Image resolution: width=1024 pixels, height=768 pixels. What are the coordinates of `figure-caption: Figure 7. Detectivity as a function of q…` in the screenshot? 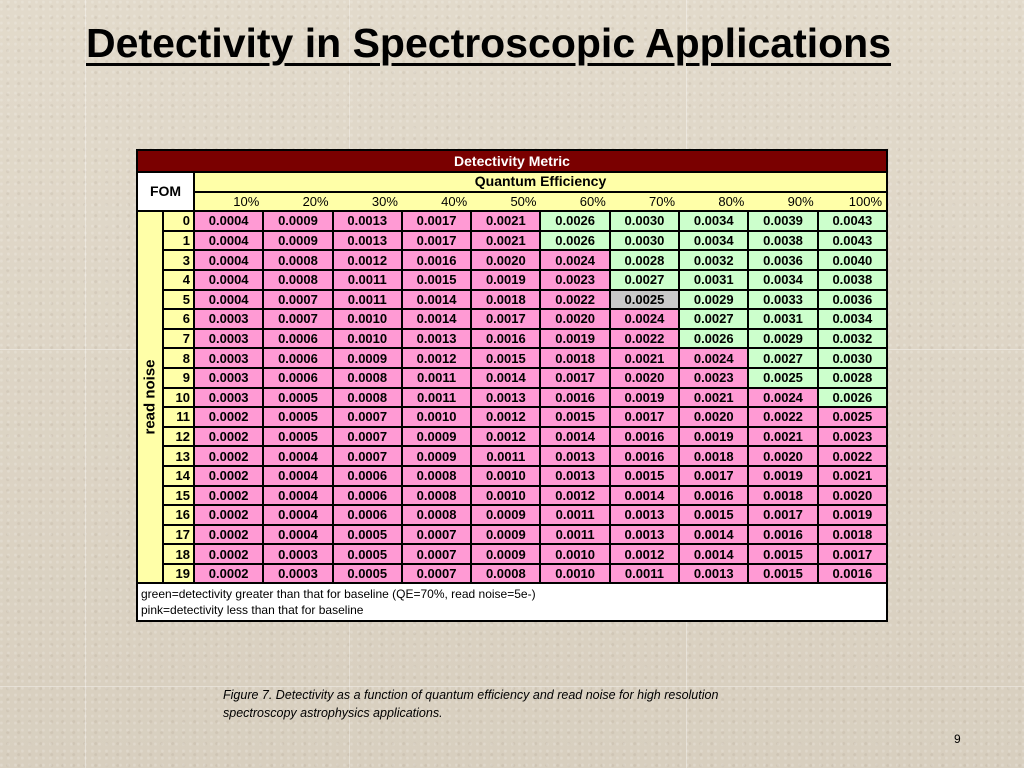 It's located at (471, 704).